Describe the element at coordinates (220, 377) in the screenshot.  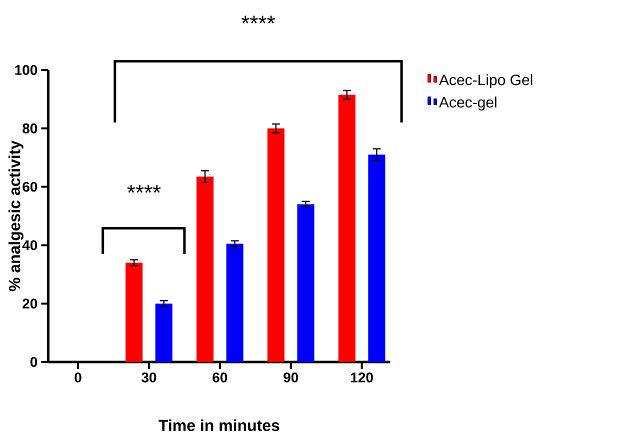
I see `x-tick-label: 60` at that location.